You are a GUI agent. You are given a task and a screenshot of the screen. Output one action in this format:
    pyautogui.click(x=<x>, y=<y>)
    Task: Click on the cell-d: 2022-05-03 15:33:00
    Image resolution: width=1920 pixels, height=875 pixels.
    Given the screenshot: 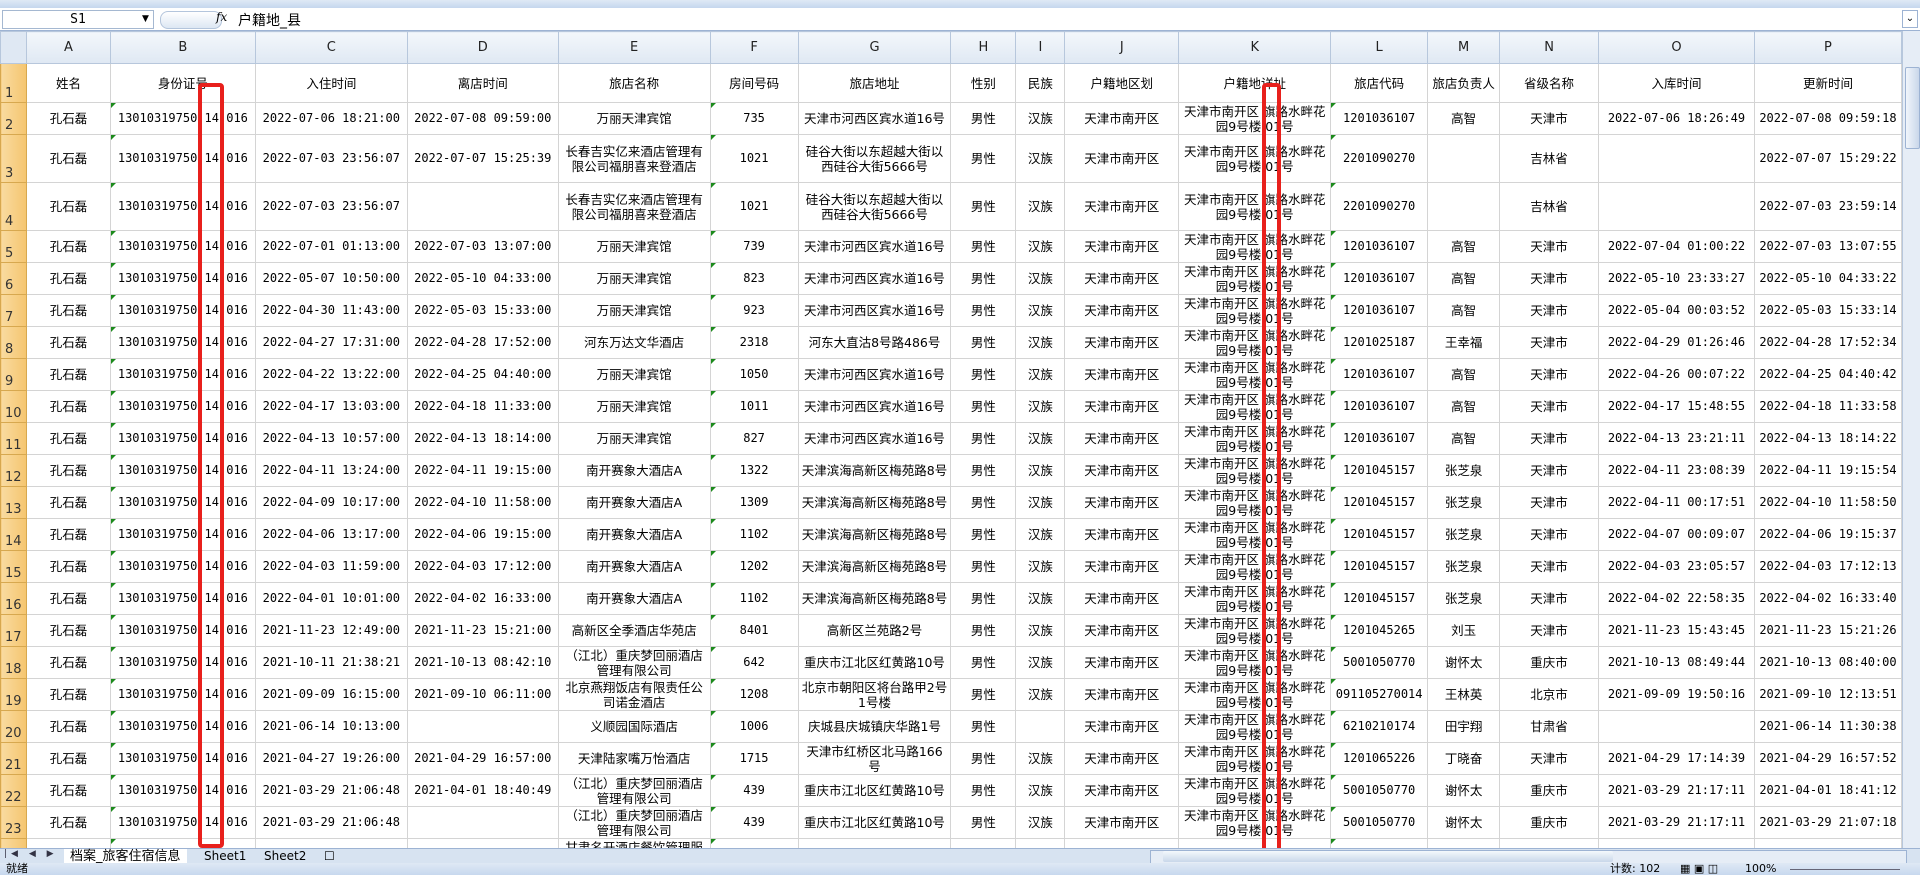 What is the action you would take?
    pyautogui.click(x=482, y=310)
    